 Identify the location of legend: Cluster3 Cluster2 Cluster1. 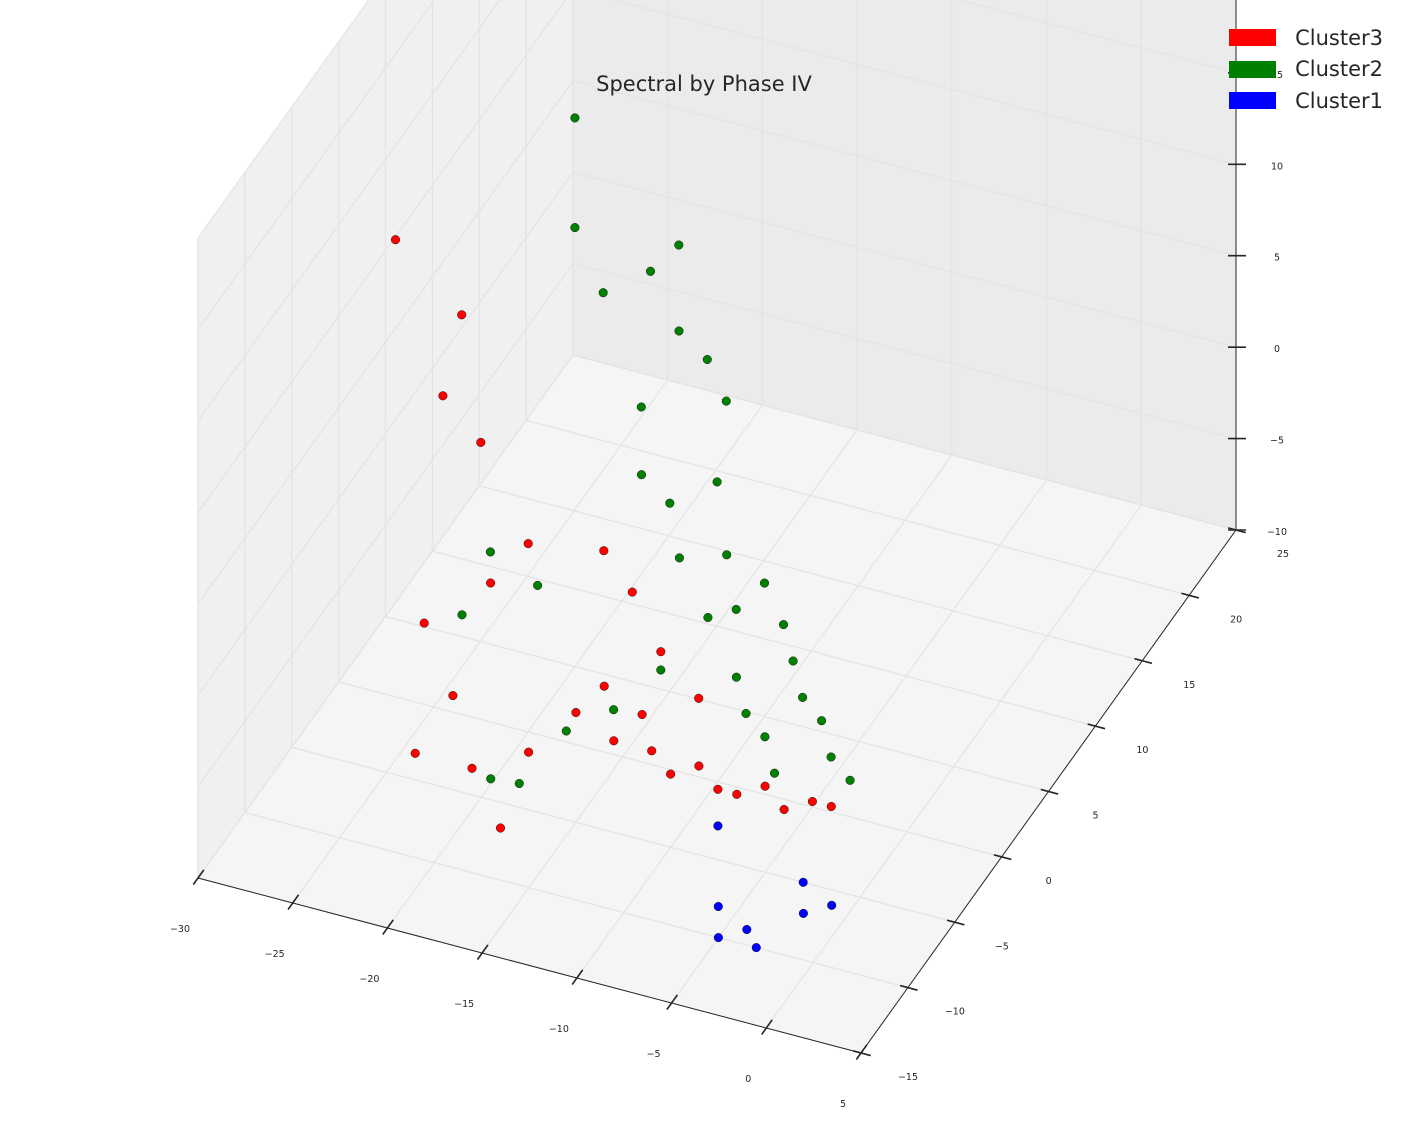
(1306, 69).